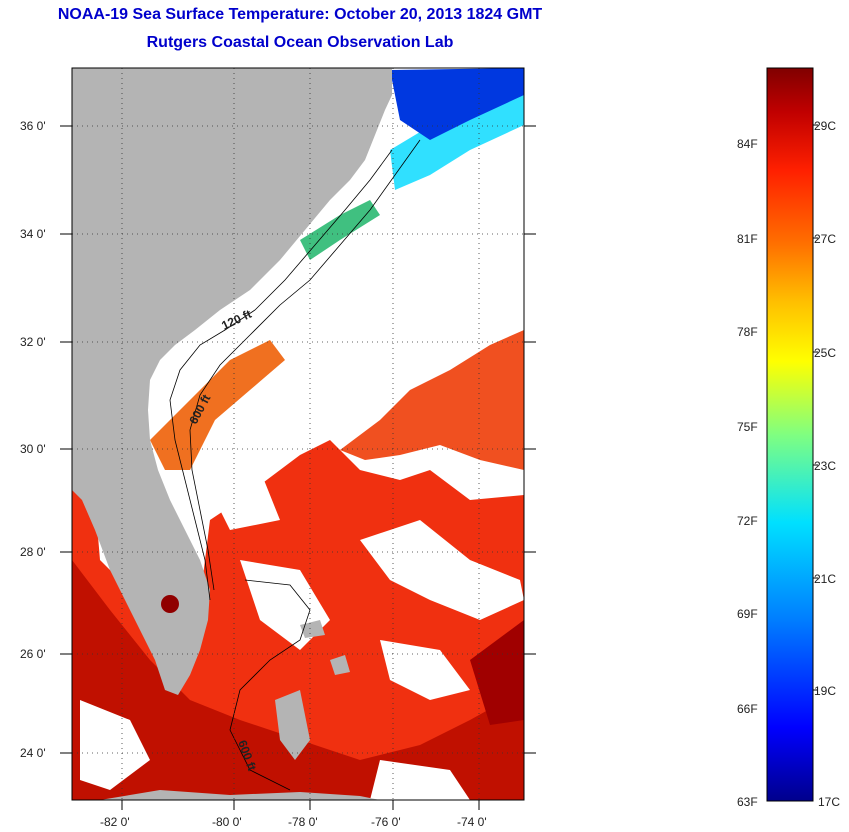 The width and height of the screenshot is (849, 832). What do you see at coordinates (747, 521) in the screenshot?
I see `fahrenheit-label: 72F` at bounding box center [747, 521].